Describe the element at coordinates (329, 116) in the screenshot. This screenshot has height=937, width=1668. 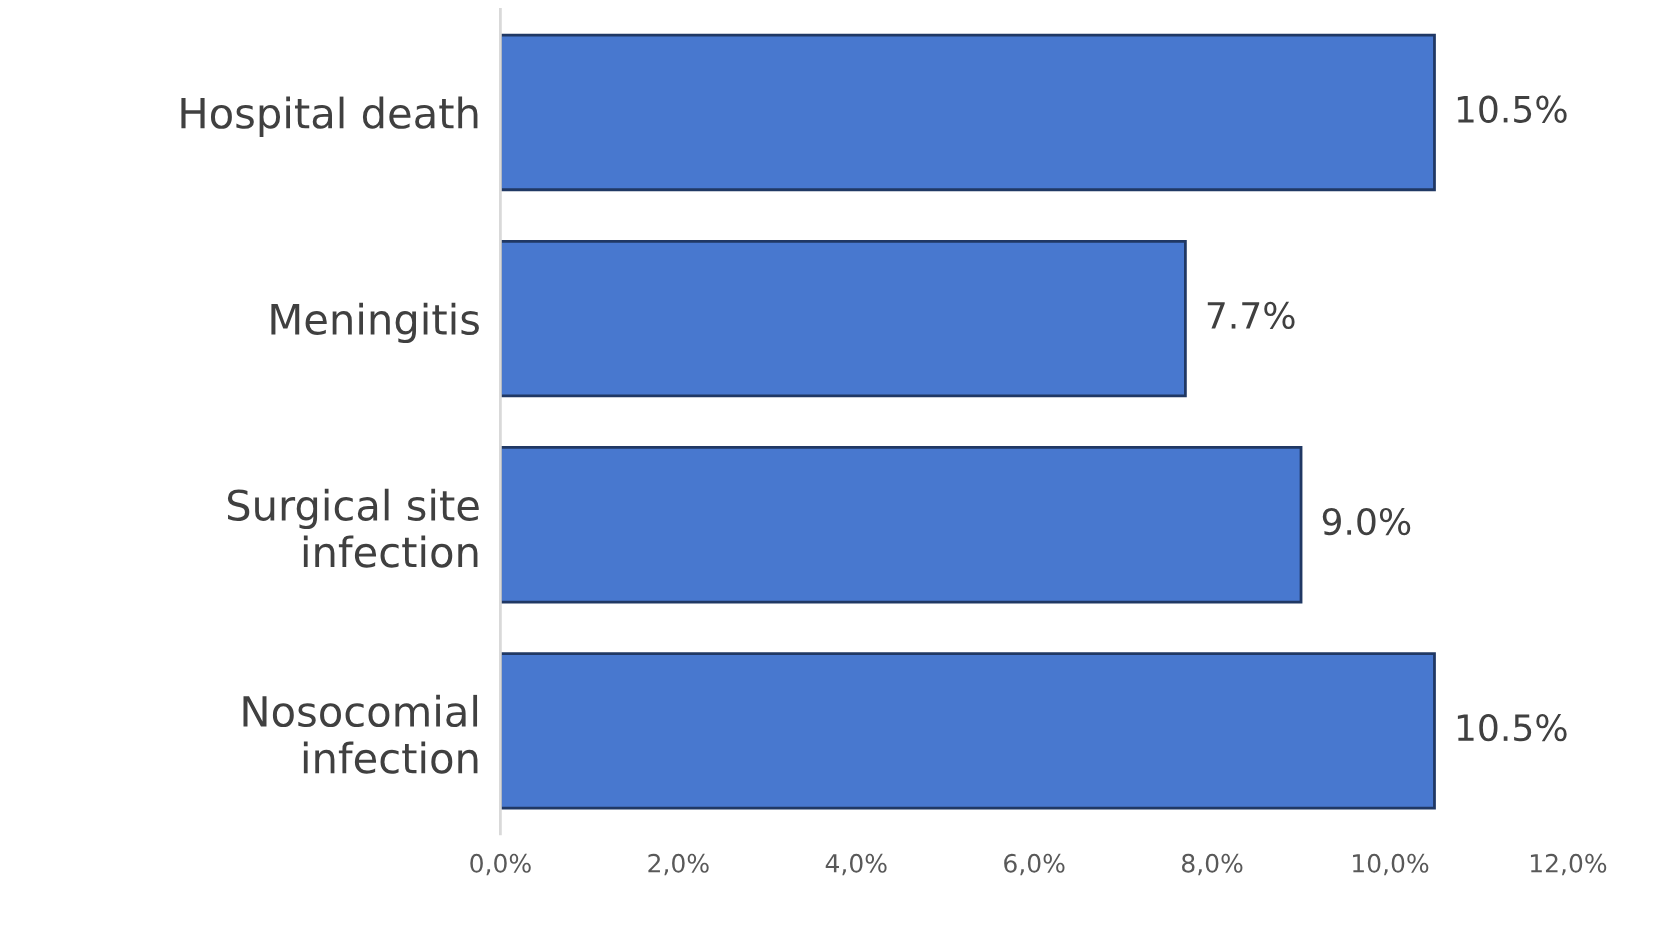
I see `y-tick-label: Hospital death` at that location.